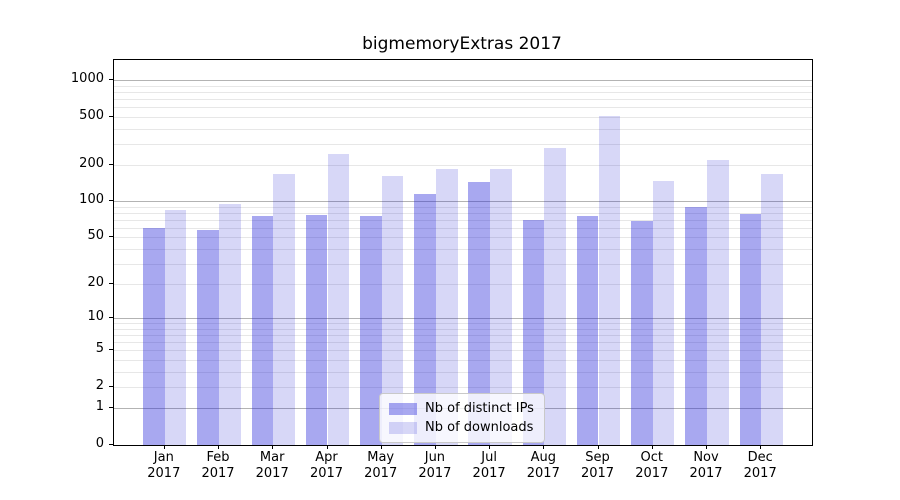 The width and height of the screenshot is (900, 500). What do you see at coordinates (87, 79) in the screenshot?
I see `y-tick-label: 1000` at bounding box center [87, 79].